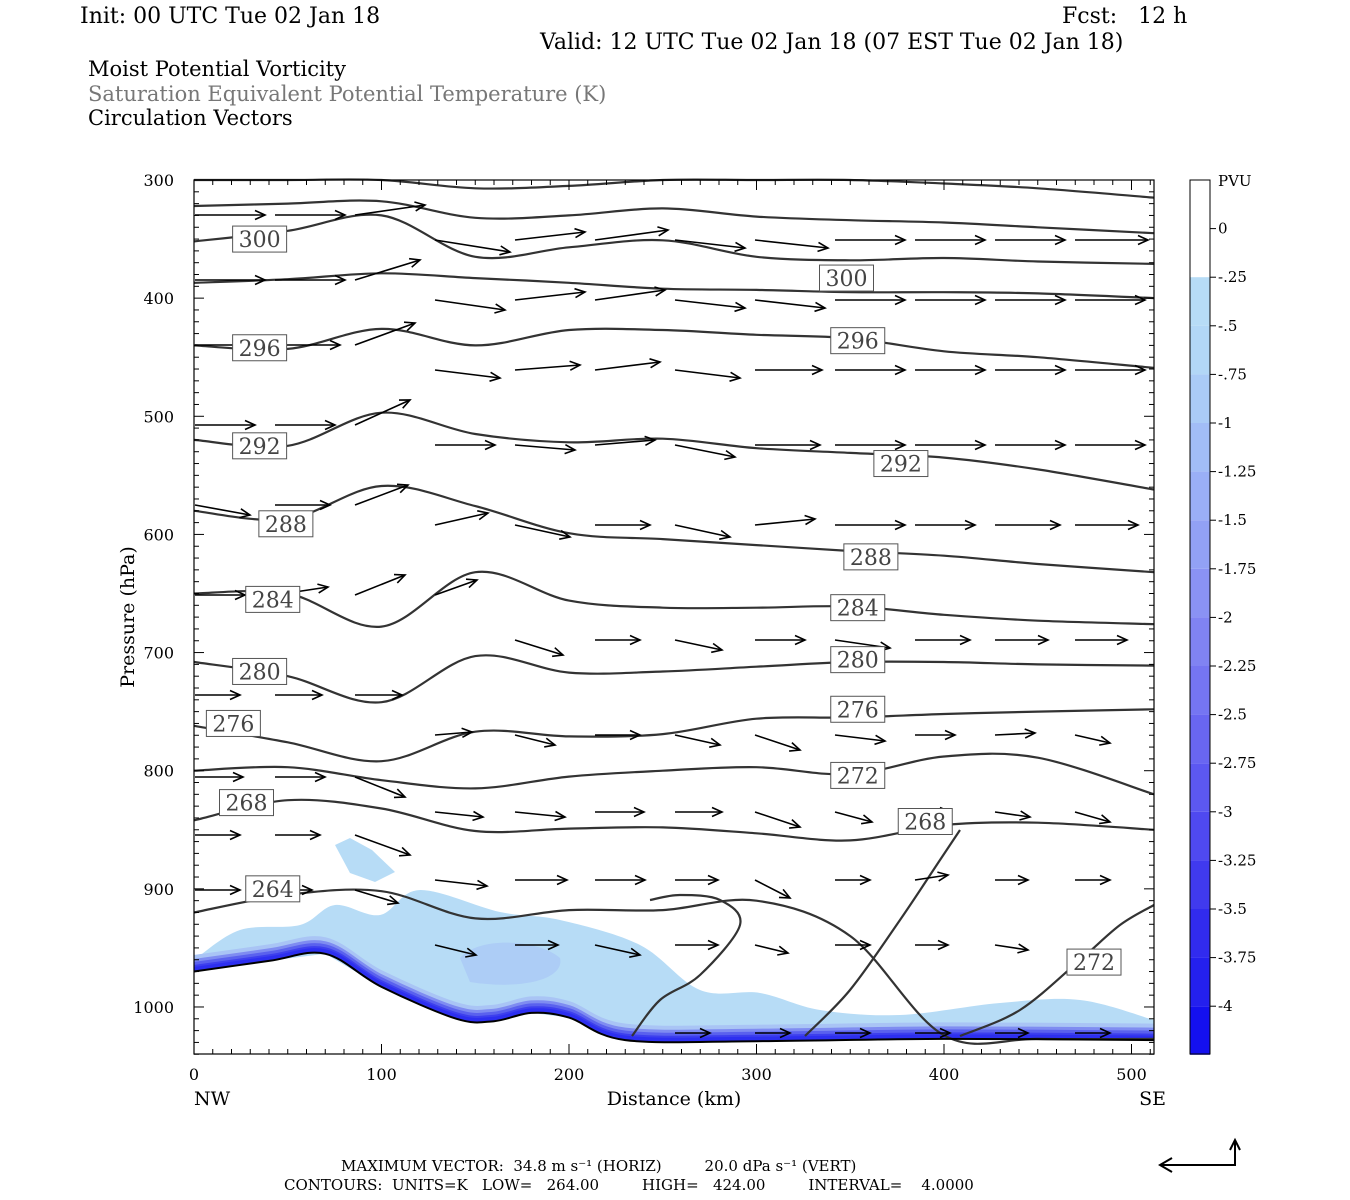 The height and width of the screenshot is (1200, 1350). I want to click on contour-label-11: 280, so click(858, 660).